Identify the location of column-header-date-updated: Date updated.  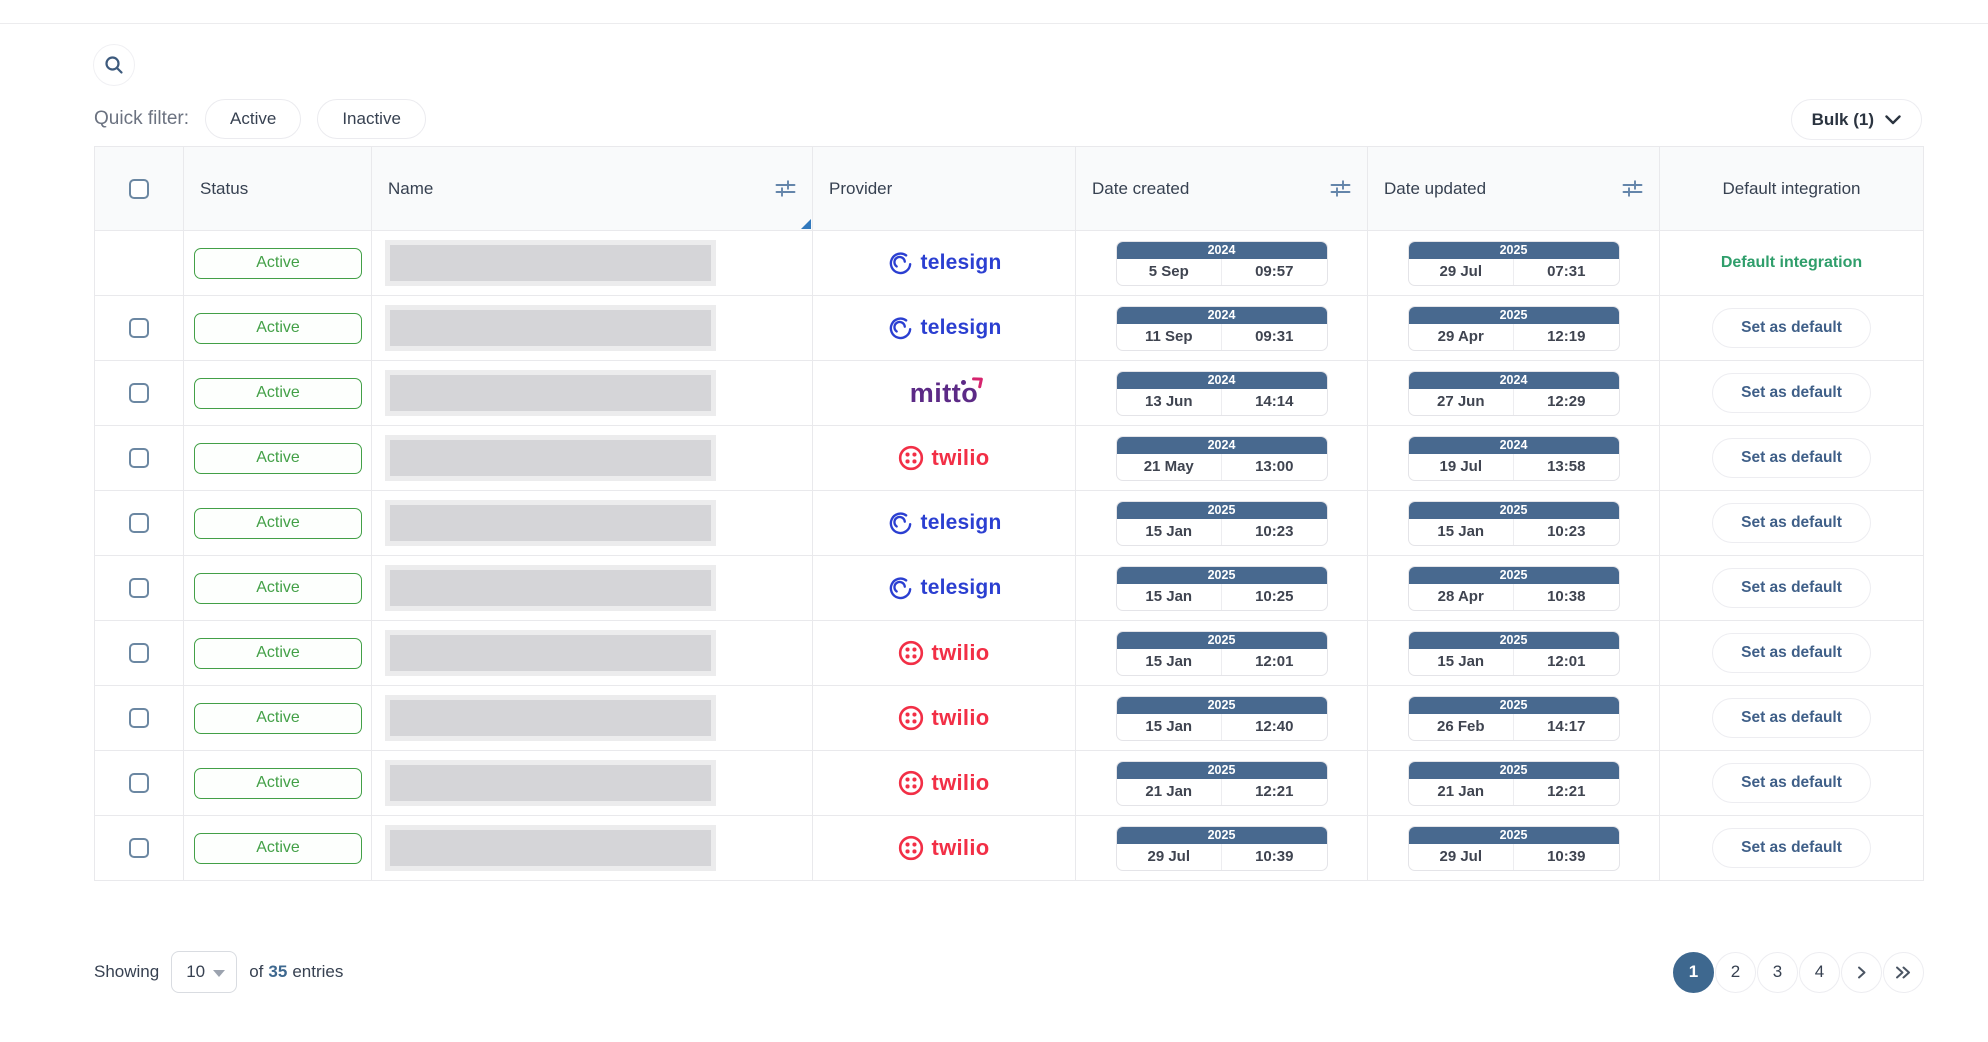
(1513, 188).